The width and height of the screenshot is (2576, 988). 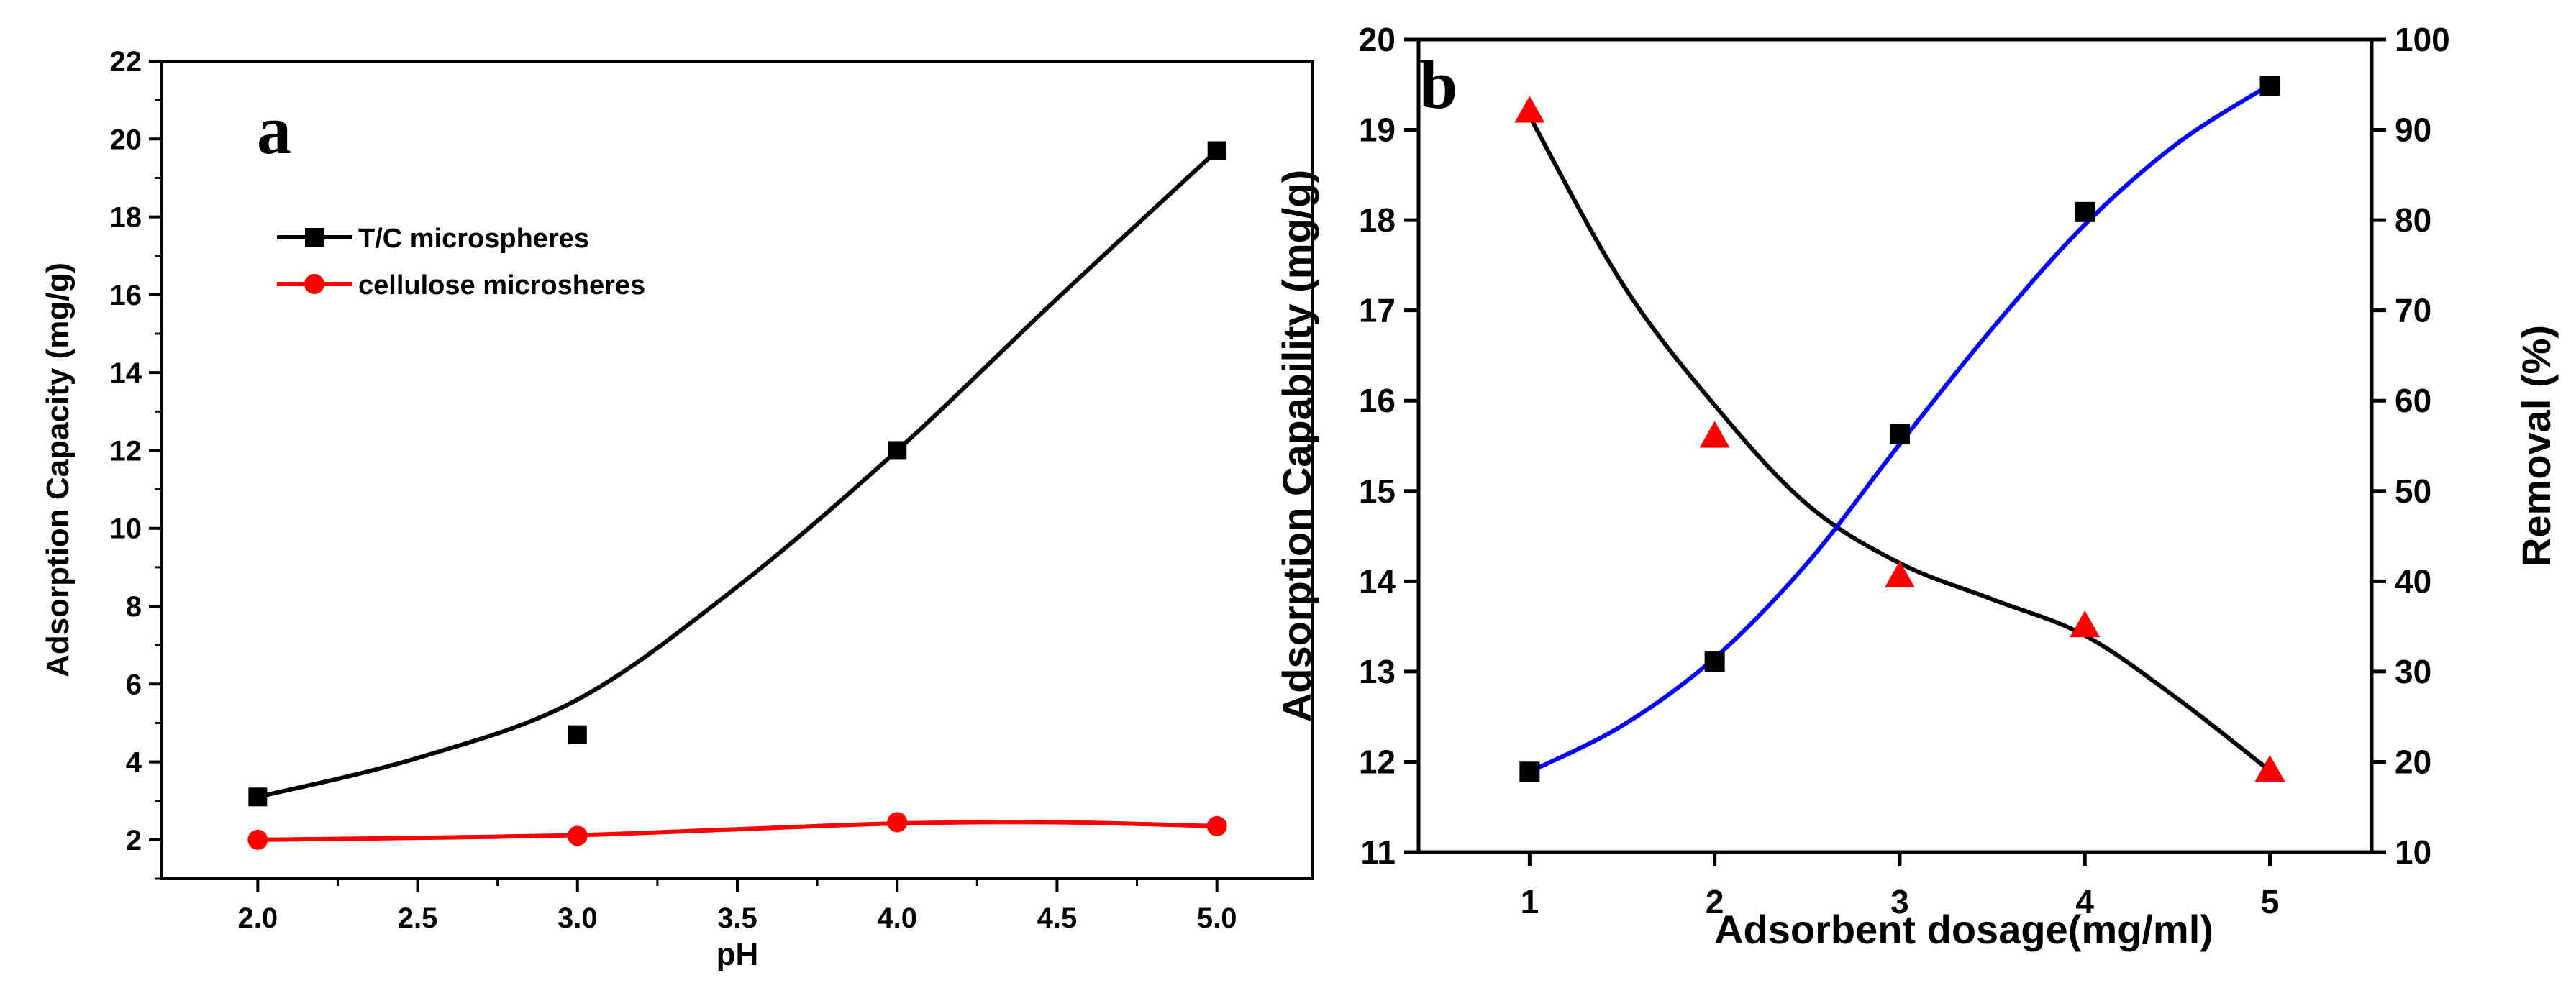 What do you see at coordinates (2423, 39) in the screenshot?
I see `panel-b-right-y-tick-label: 100` at bounding box center [2423, 39].